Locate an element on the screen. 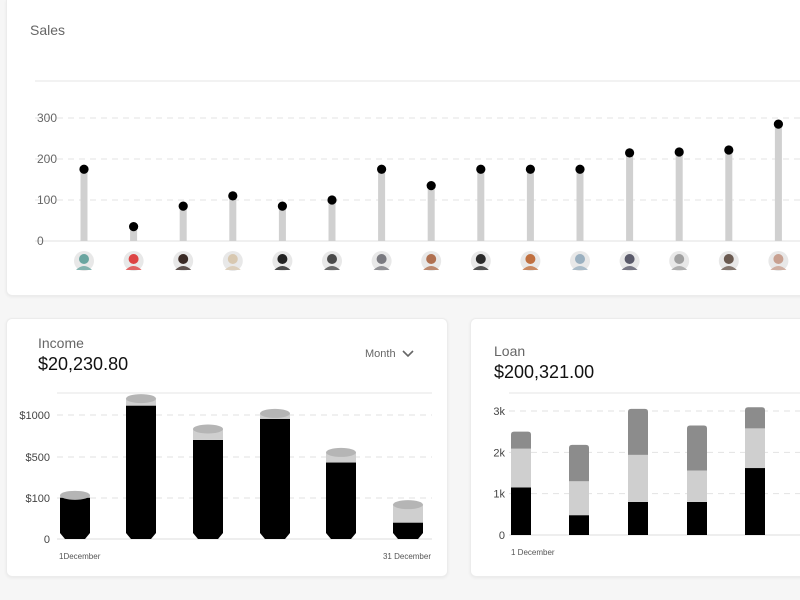 Image resolution: width=800 pixels, height=600 pixels. income-title: Income is located at coordinates (61, 343).